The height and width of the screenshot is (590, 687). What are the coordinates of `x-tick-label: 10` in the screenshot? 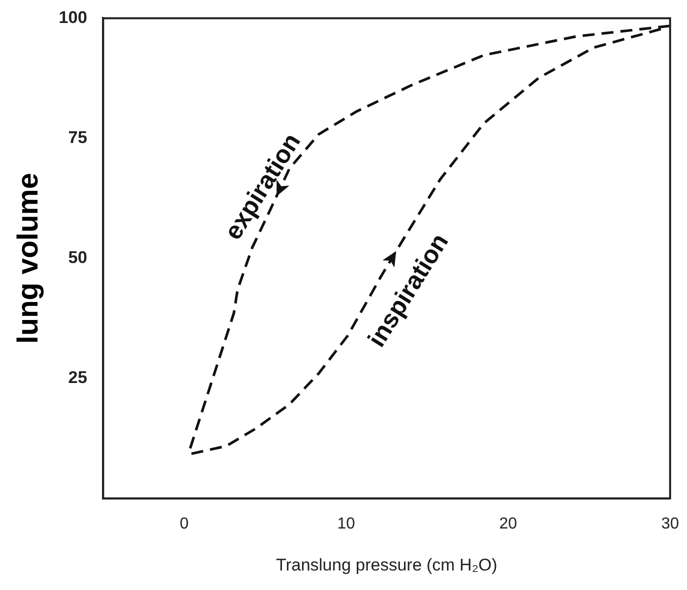 It's located at (346, 523).